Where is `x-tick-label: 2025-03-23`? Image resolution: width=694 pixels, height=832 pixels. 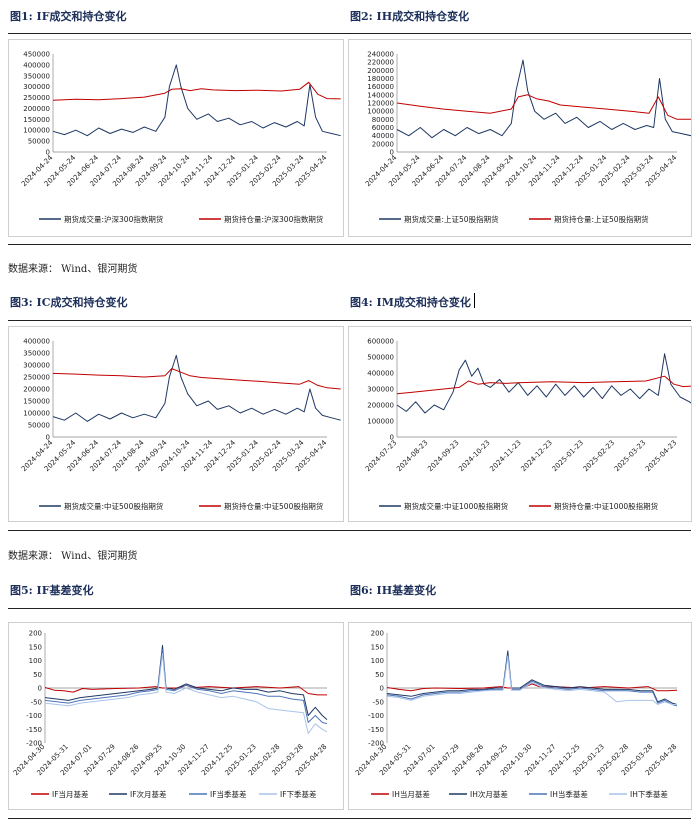
x-tick-label: 2025-03-23 is located at coordinates (630, 456).